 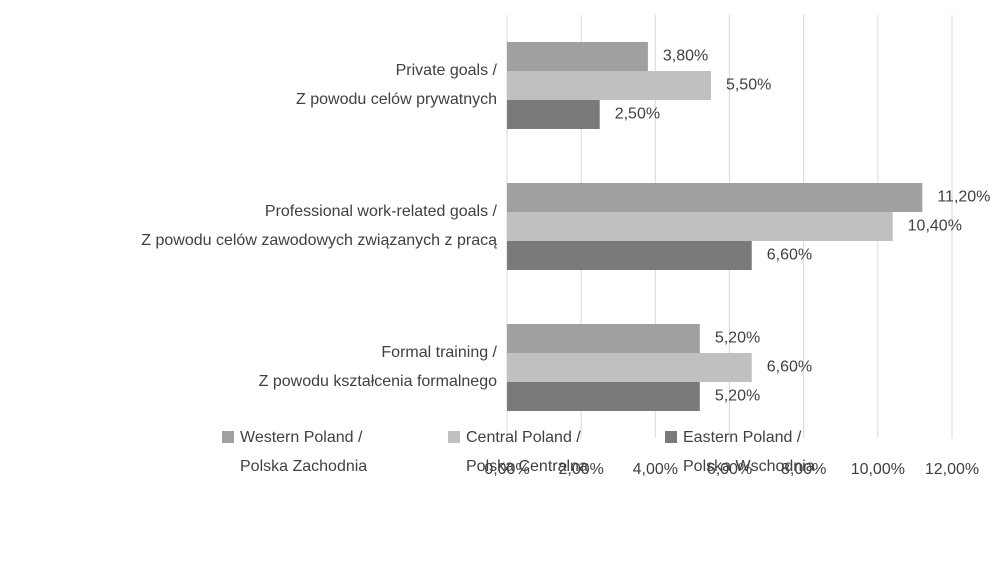 I want to click on data-label: 5,50%, so click(x=748, y=85).